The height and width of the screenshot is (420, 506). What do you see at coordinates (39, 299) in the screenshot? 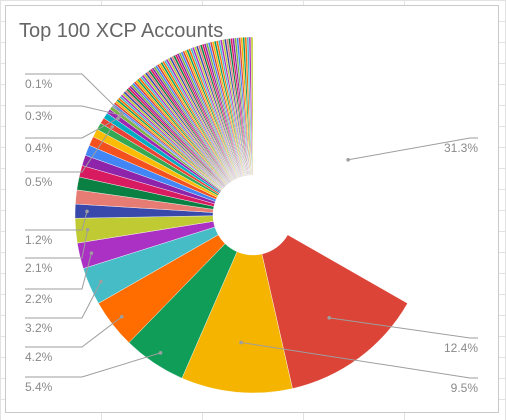
I see `data-label: 2.2%` at bounding box center [39, 299].